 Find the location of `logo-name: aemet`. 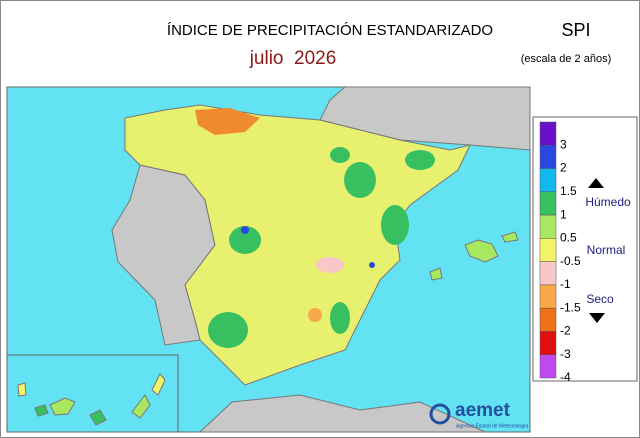

logo-name: aemet is located at coordinates (483, 410).